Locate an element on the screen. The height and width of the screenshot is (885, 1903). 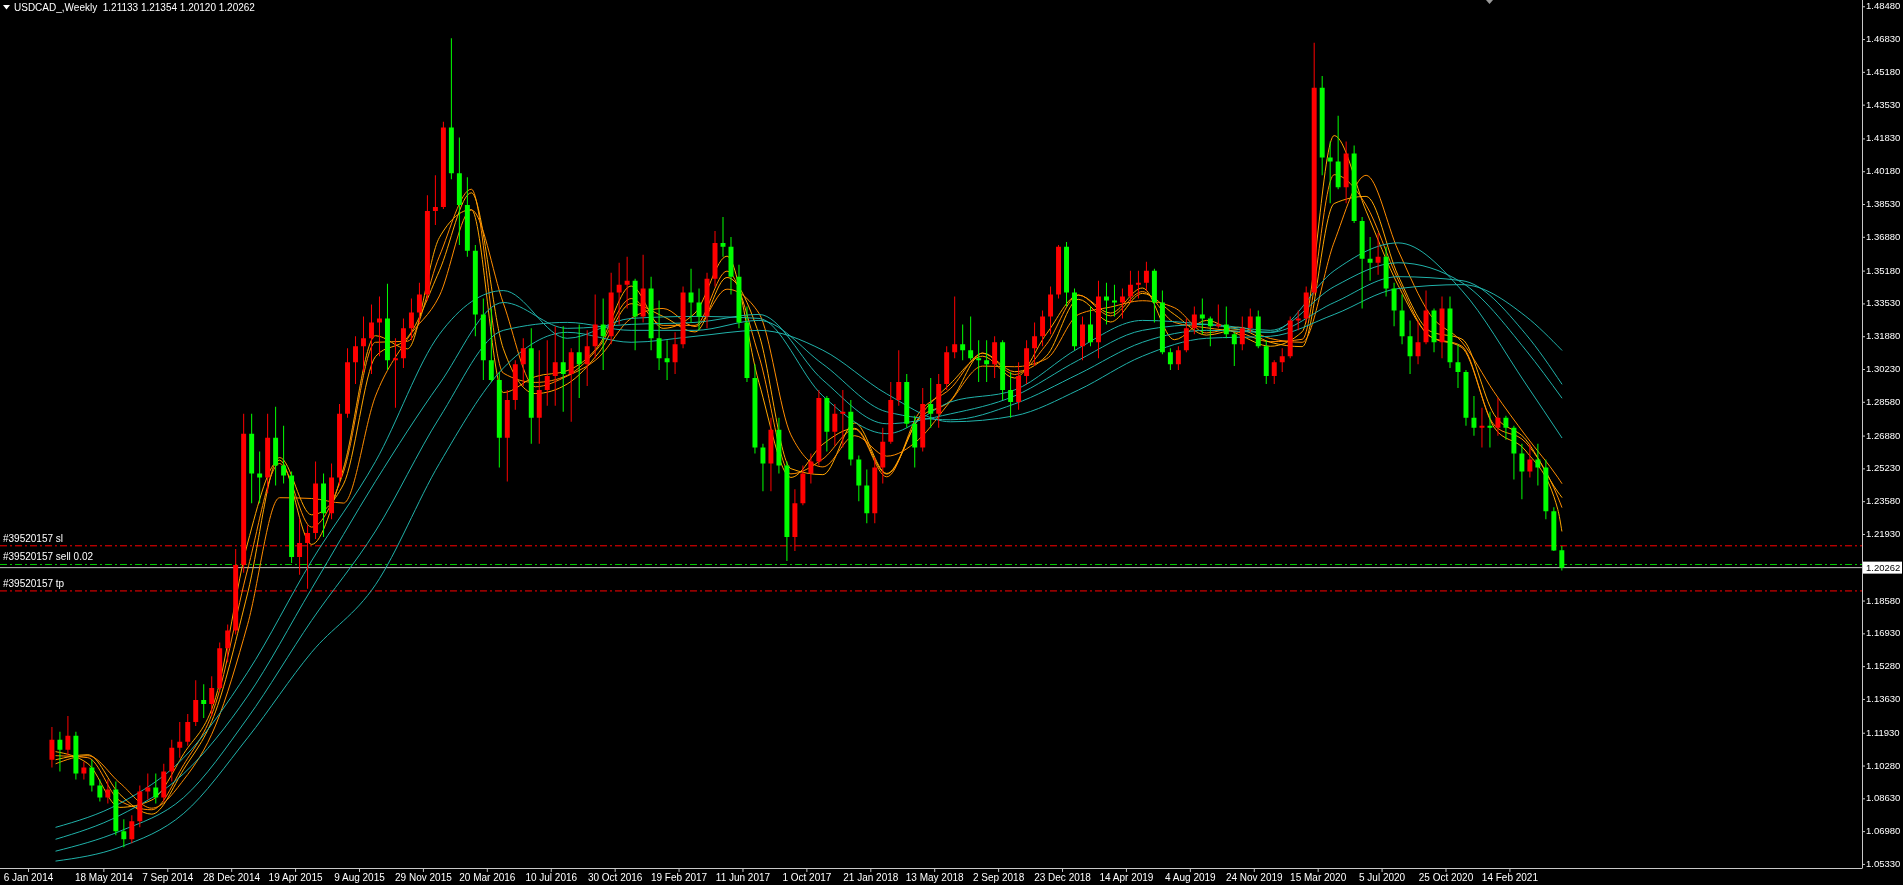
y-tick-label: 1.15280 is located at coordinates (1883, 666).